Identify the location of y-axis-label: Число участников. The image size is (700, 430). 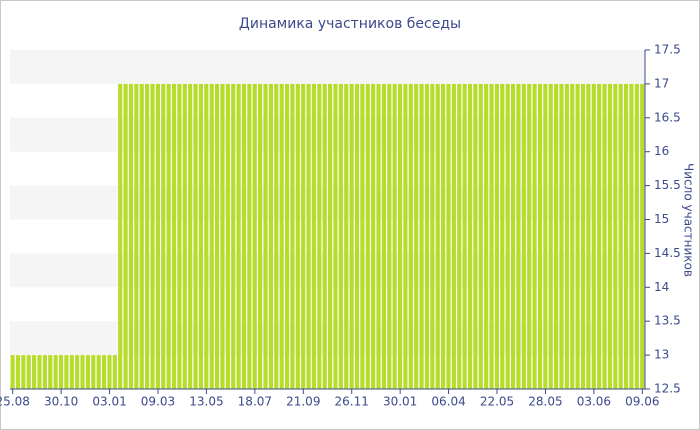
(689, 220).